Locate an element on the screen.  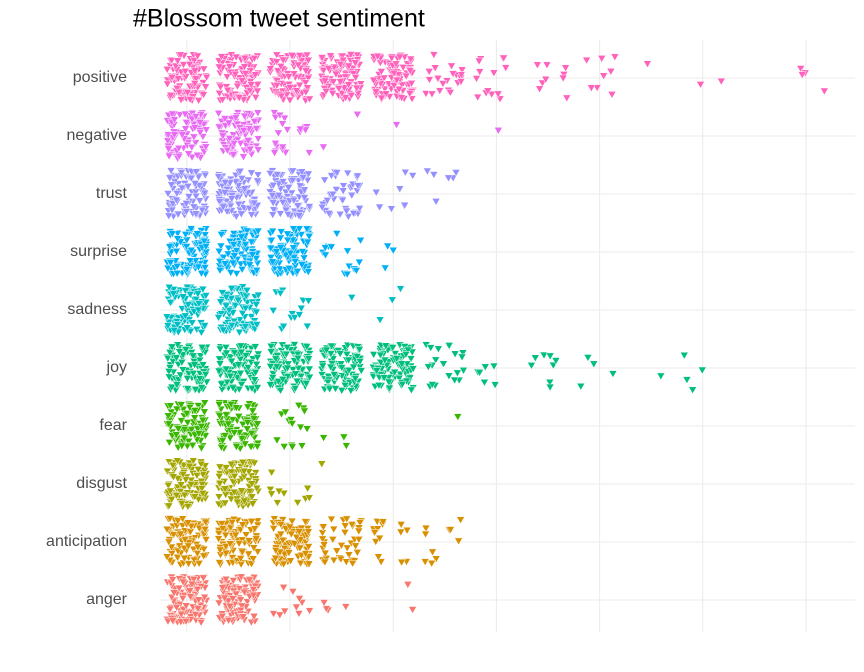
y-tick-label: positive is located at coordinates (100, 77).